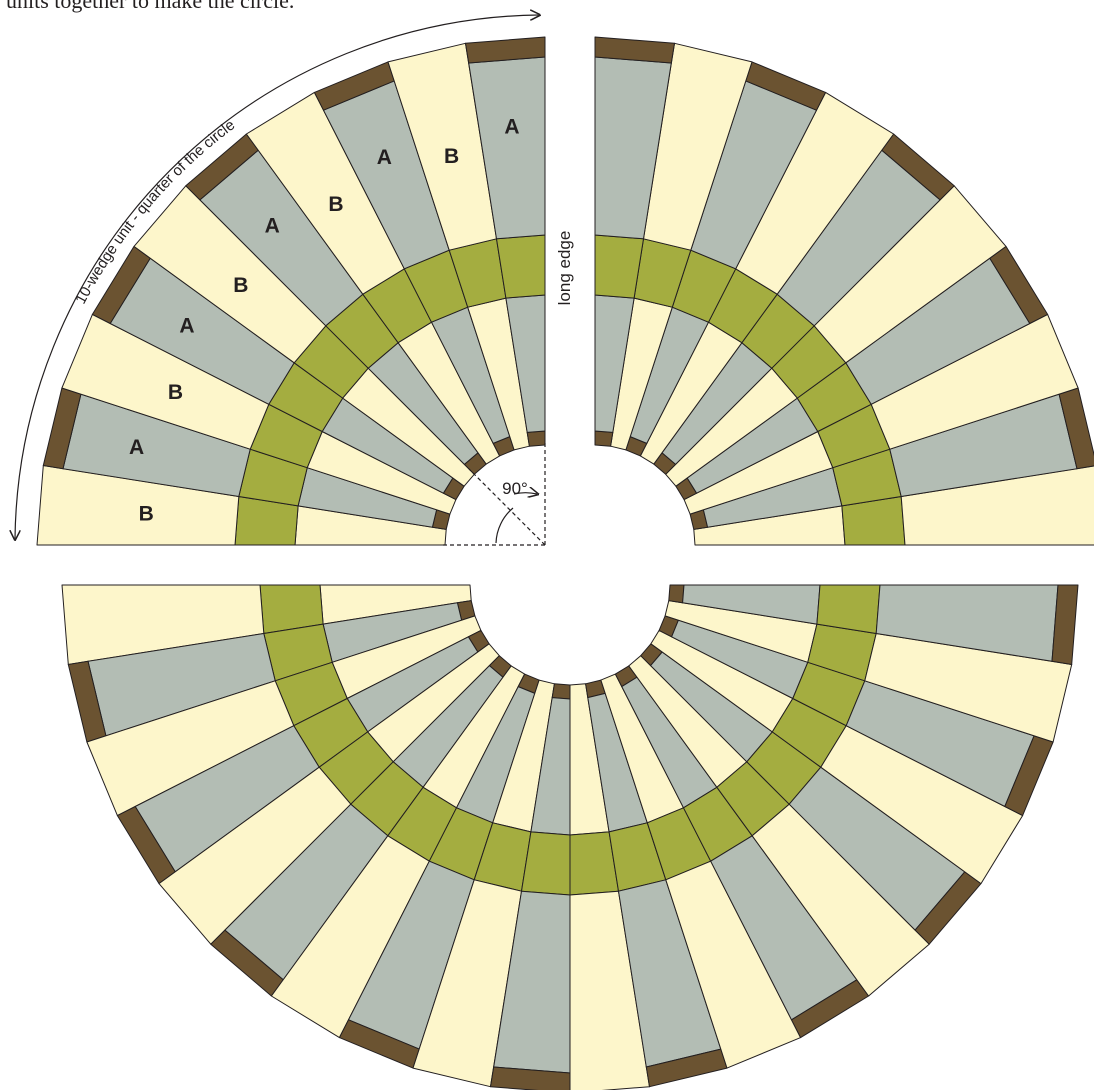 This screenshot has height=1090, width=1094. I want to click on long-edge-label: long edge, so click(564, 268).